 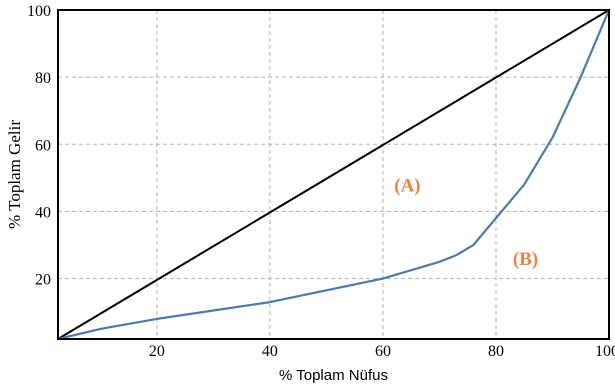 I want to click on y-tick-label: 20, so click(x=43, y=280).